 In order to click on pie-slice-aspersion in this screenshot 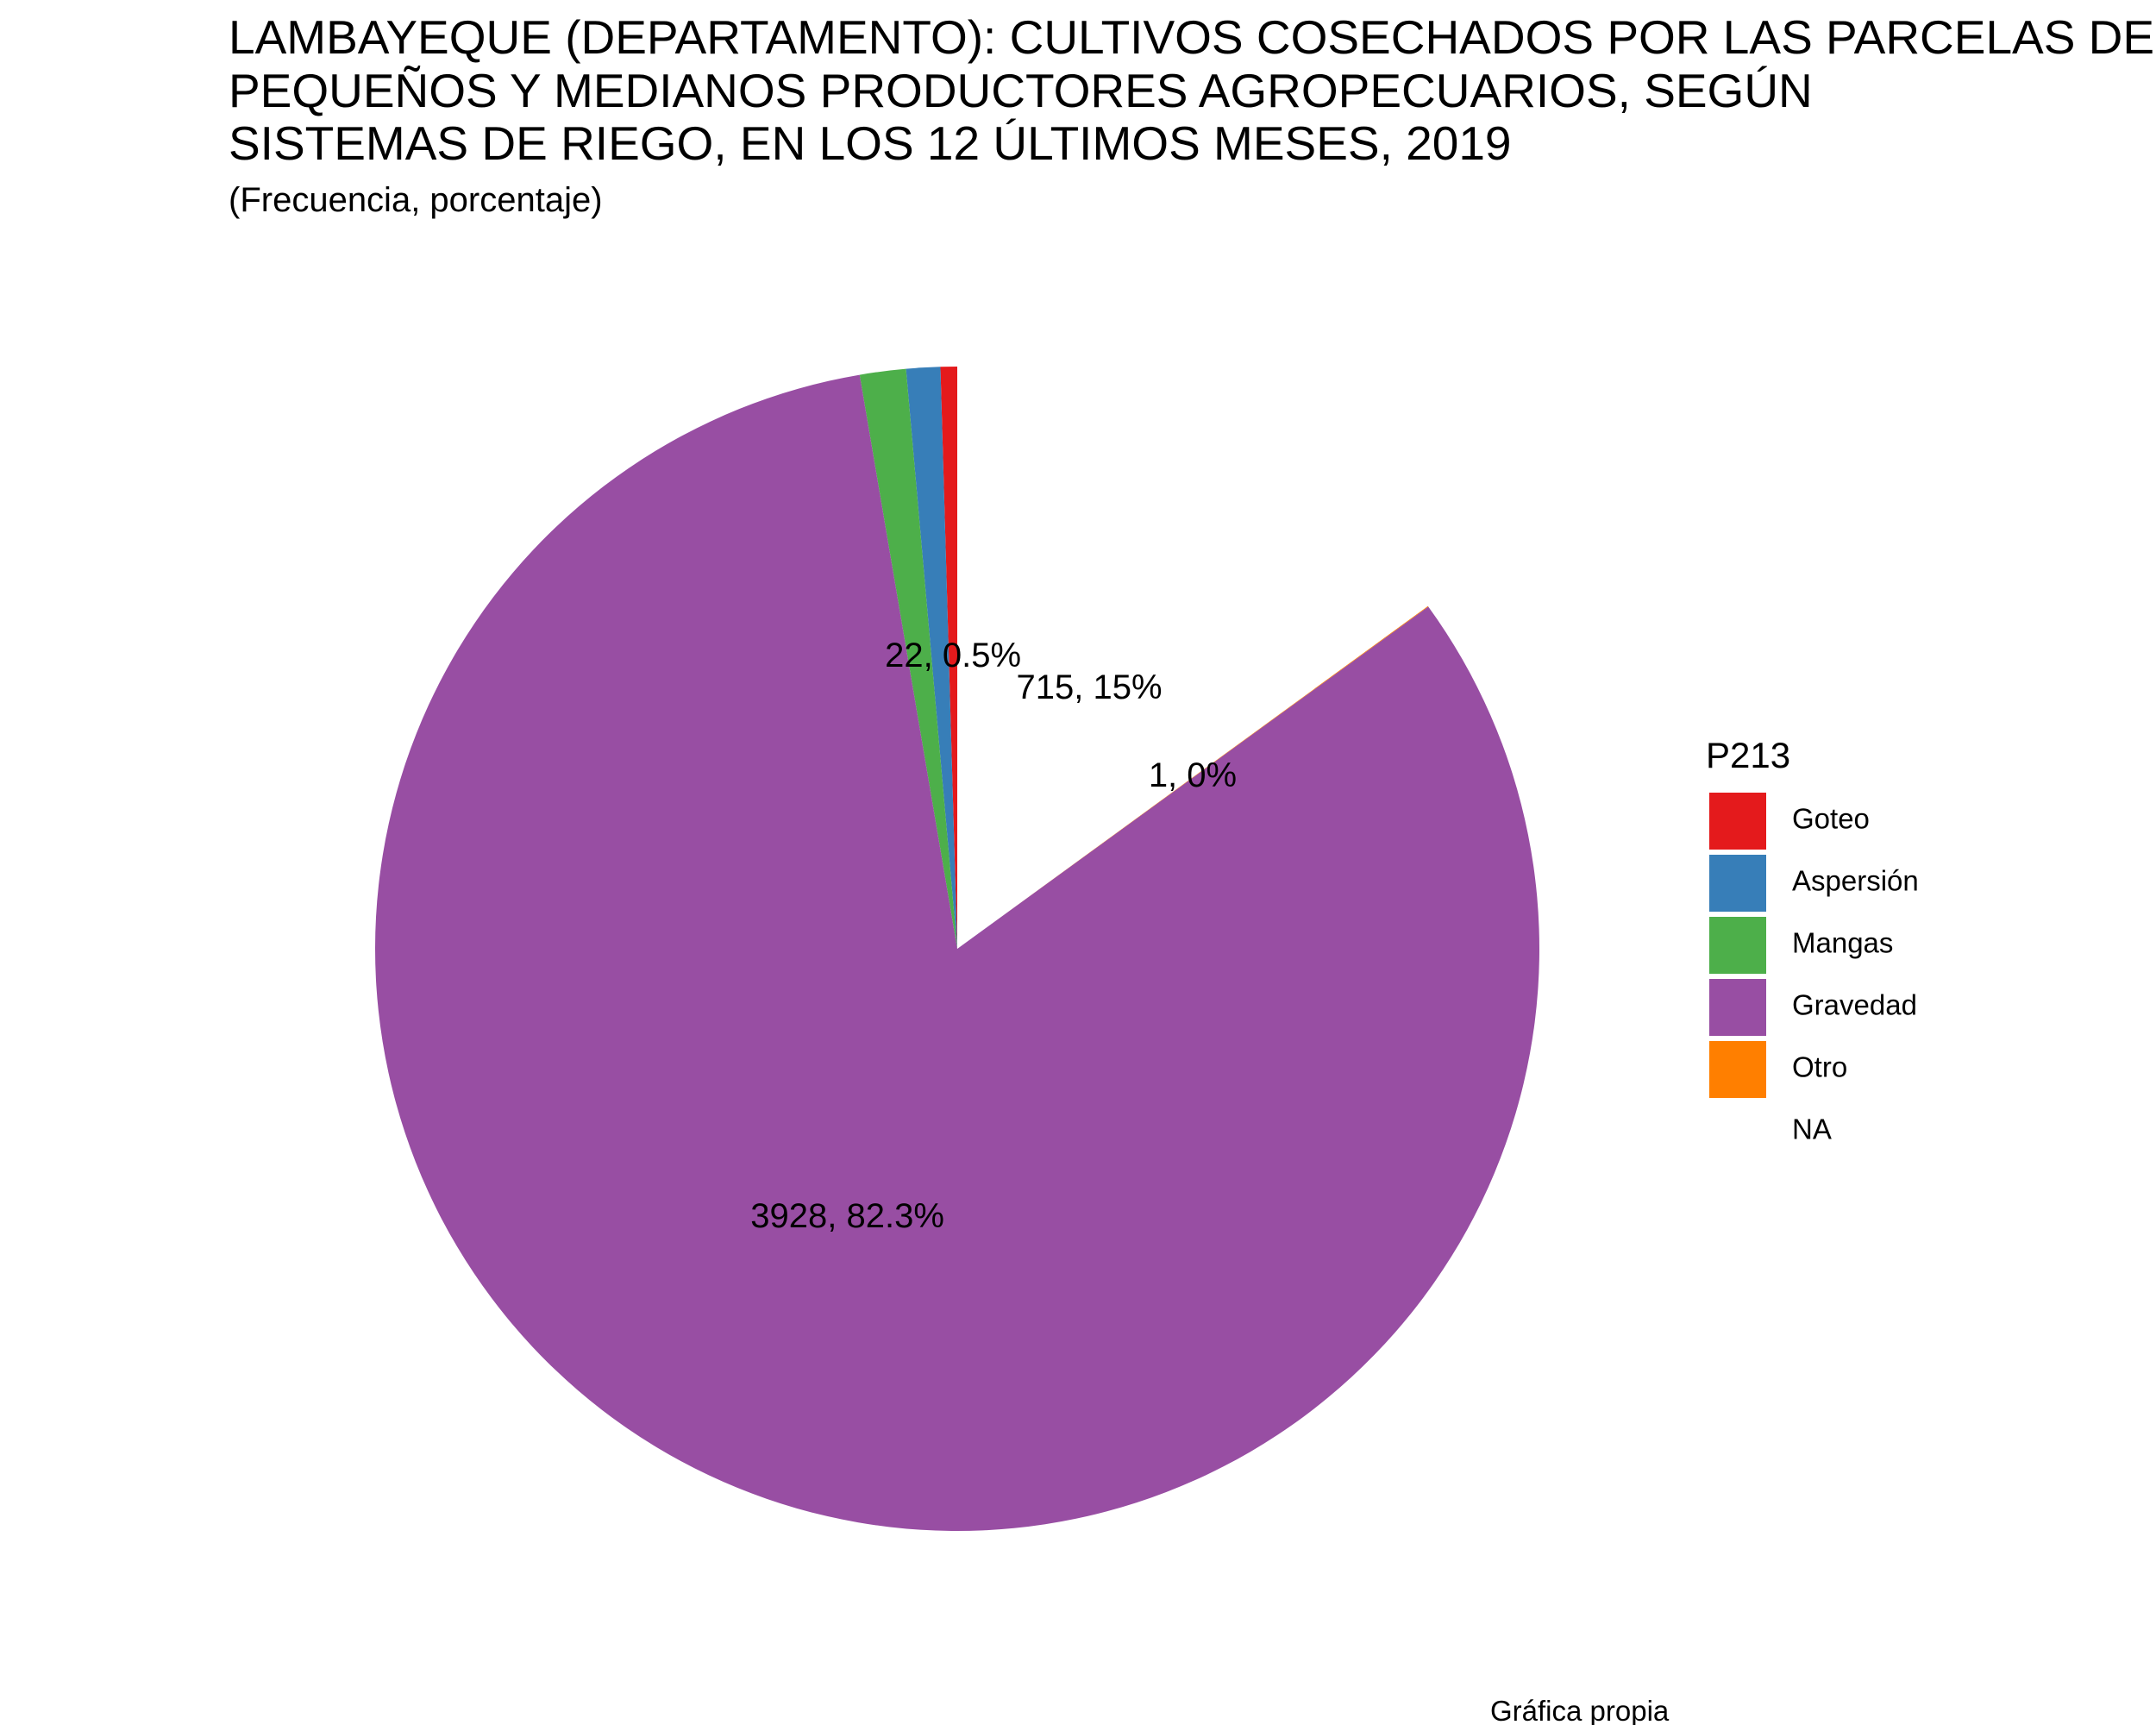, I will do `click(931, 658)`.